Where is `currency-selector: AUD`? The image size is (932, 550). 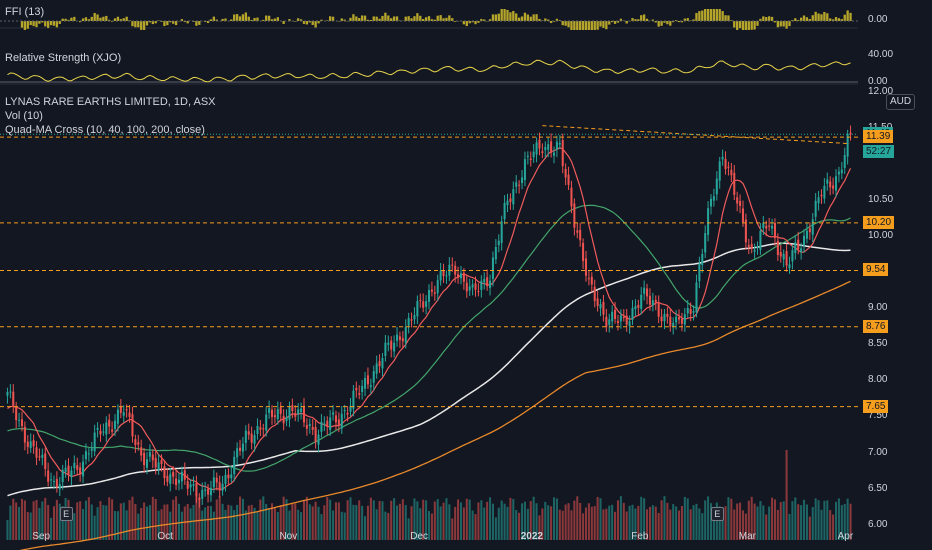
currency-selector: AUD is located at coordinates (901, 102).